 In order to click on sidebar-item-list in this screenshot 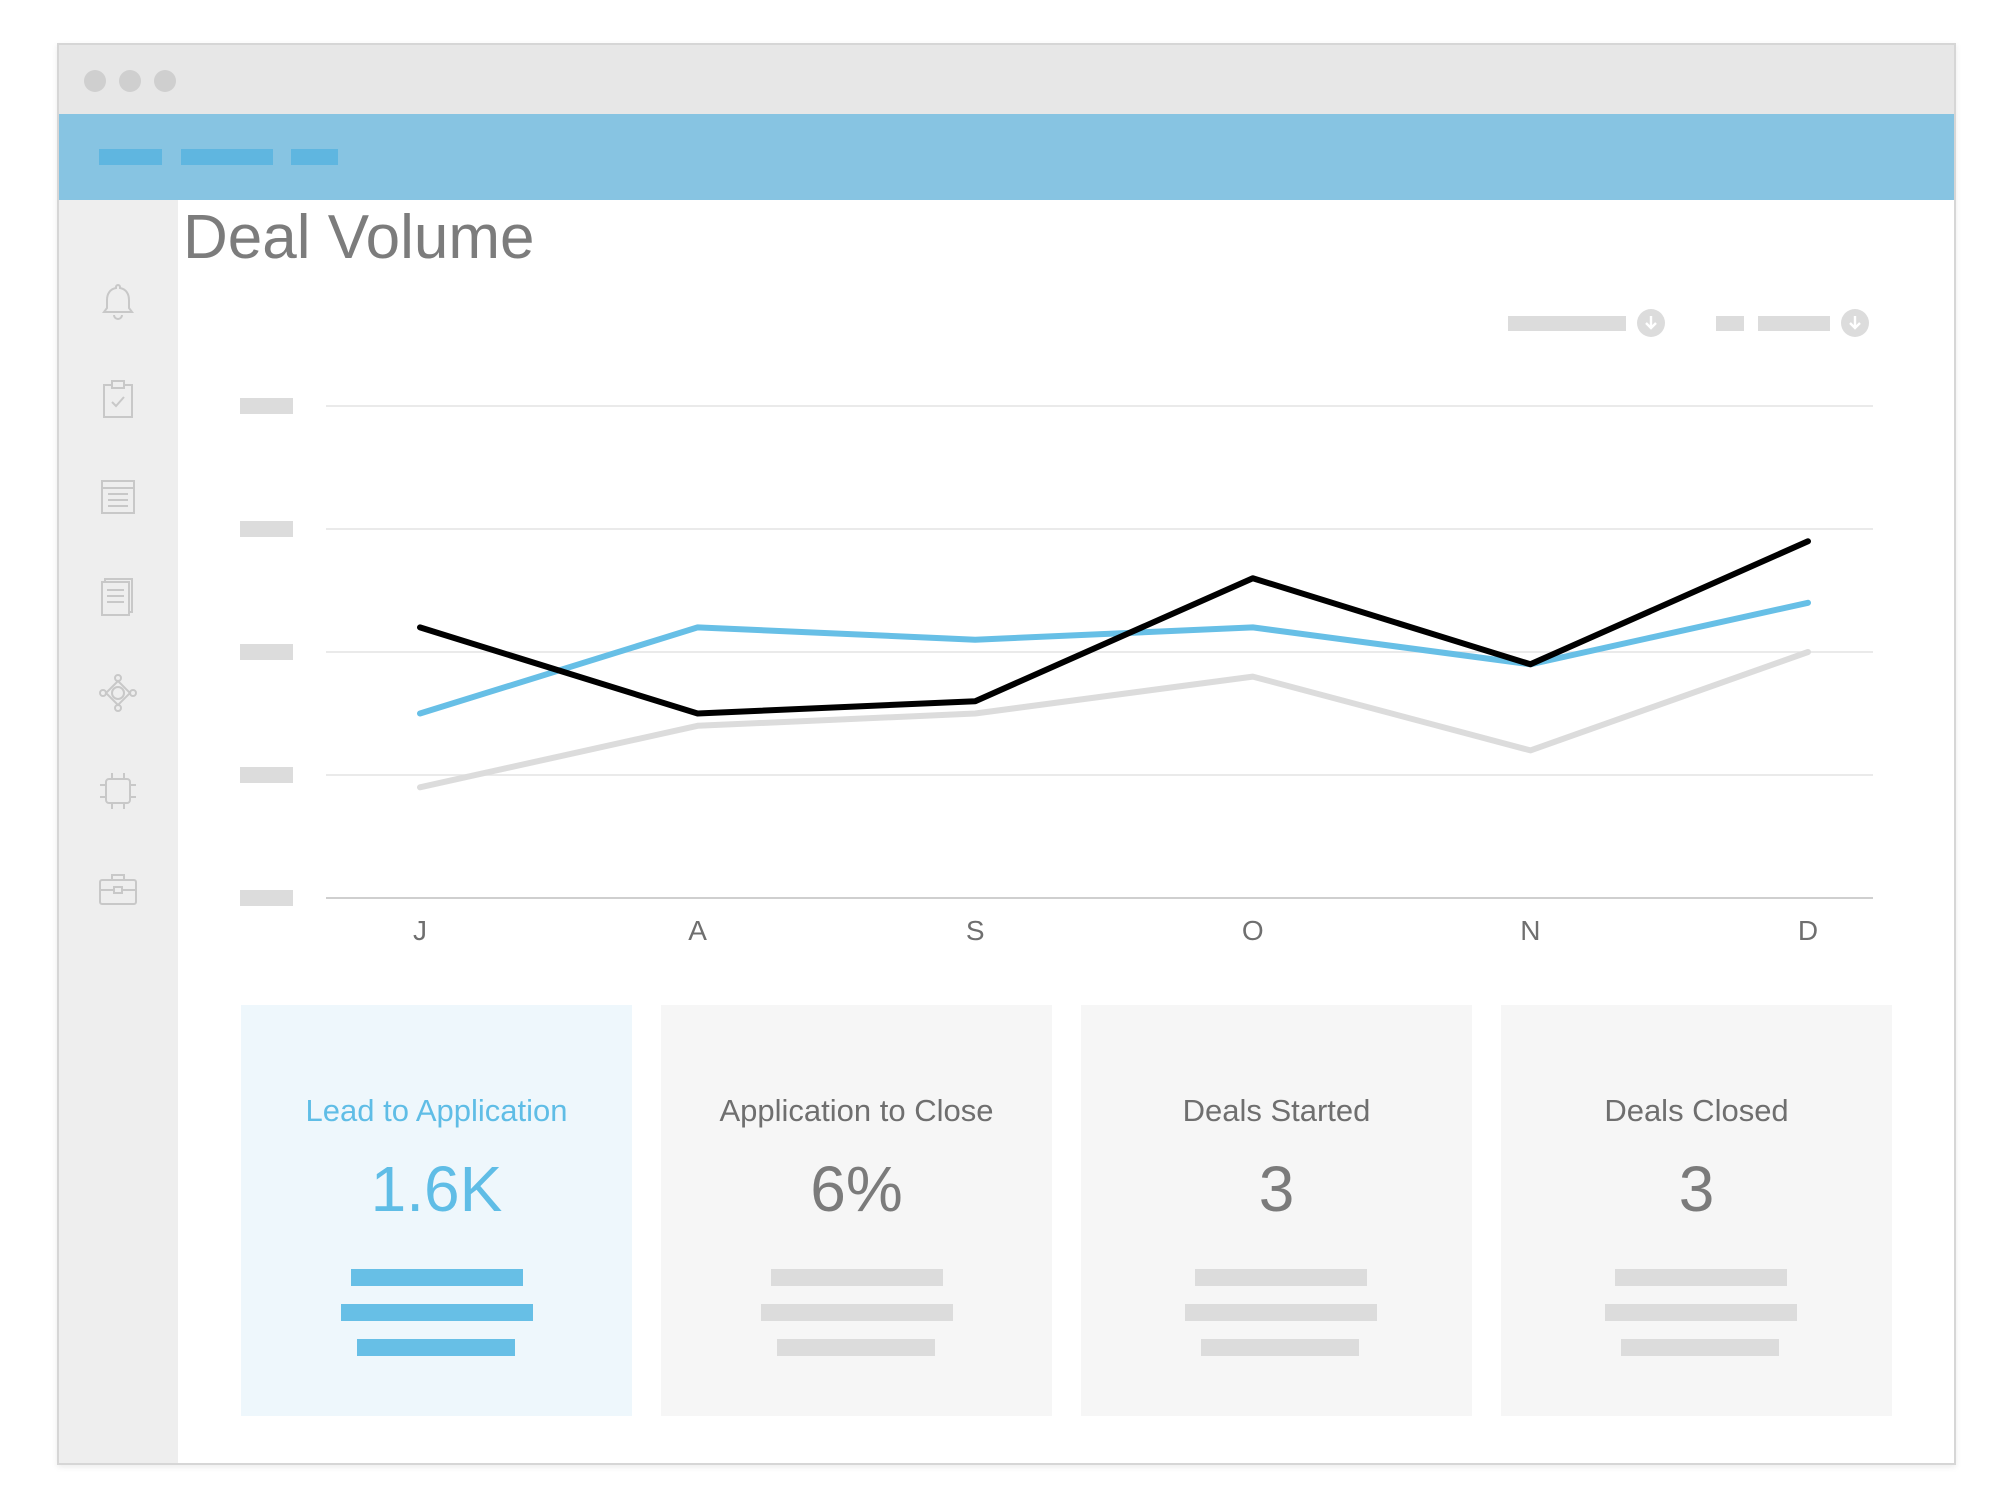, I will do `click(118, 497)`.